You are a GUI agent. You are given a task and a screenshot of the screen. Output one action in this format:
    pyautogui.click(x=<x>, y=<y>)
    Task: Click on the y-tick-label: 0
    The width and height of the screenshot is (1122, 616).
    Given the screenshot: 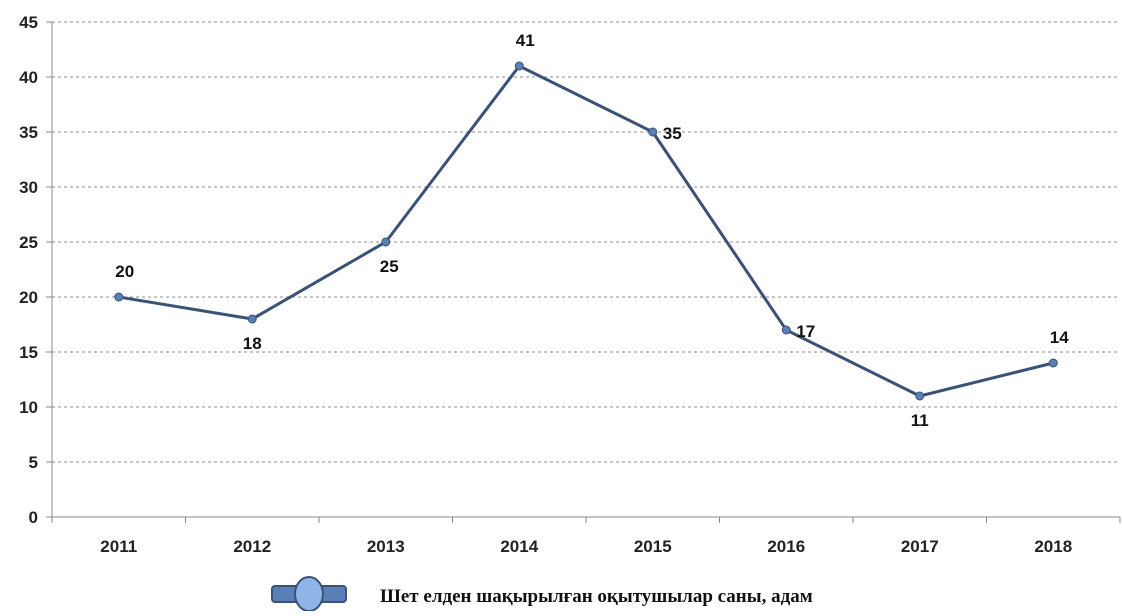 What is the action you would take?
    pyautogui.click(x=33, y=517)
    